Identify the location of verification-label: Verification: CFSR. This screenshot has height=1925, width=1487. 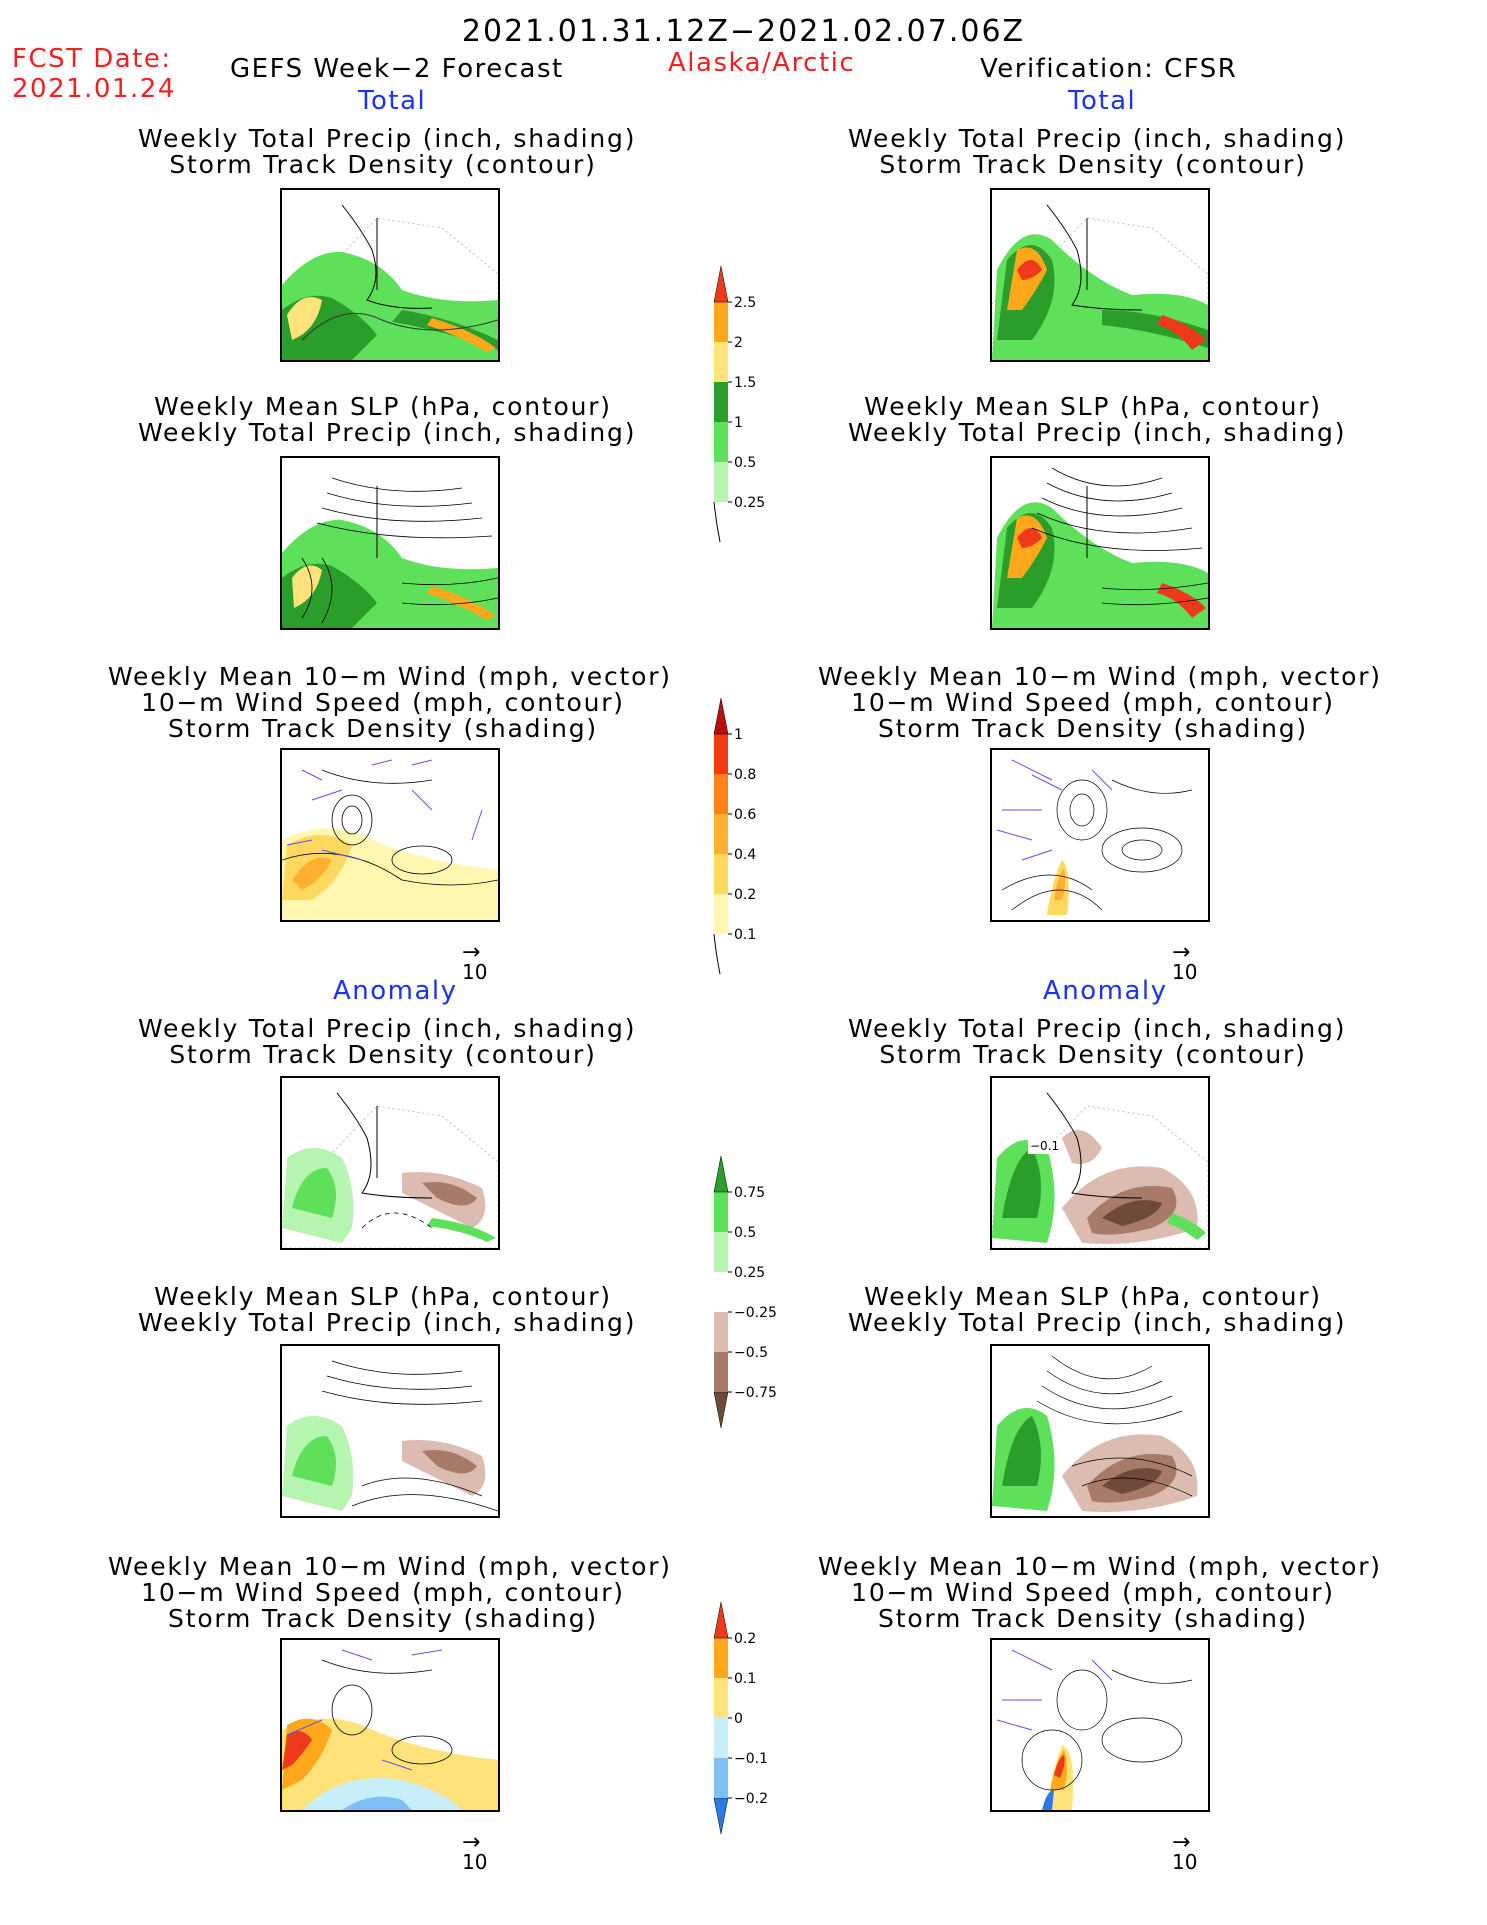
(1109, 69).